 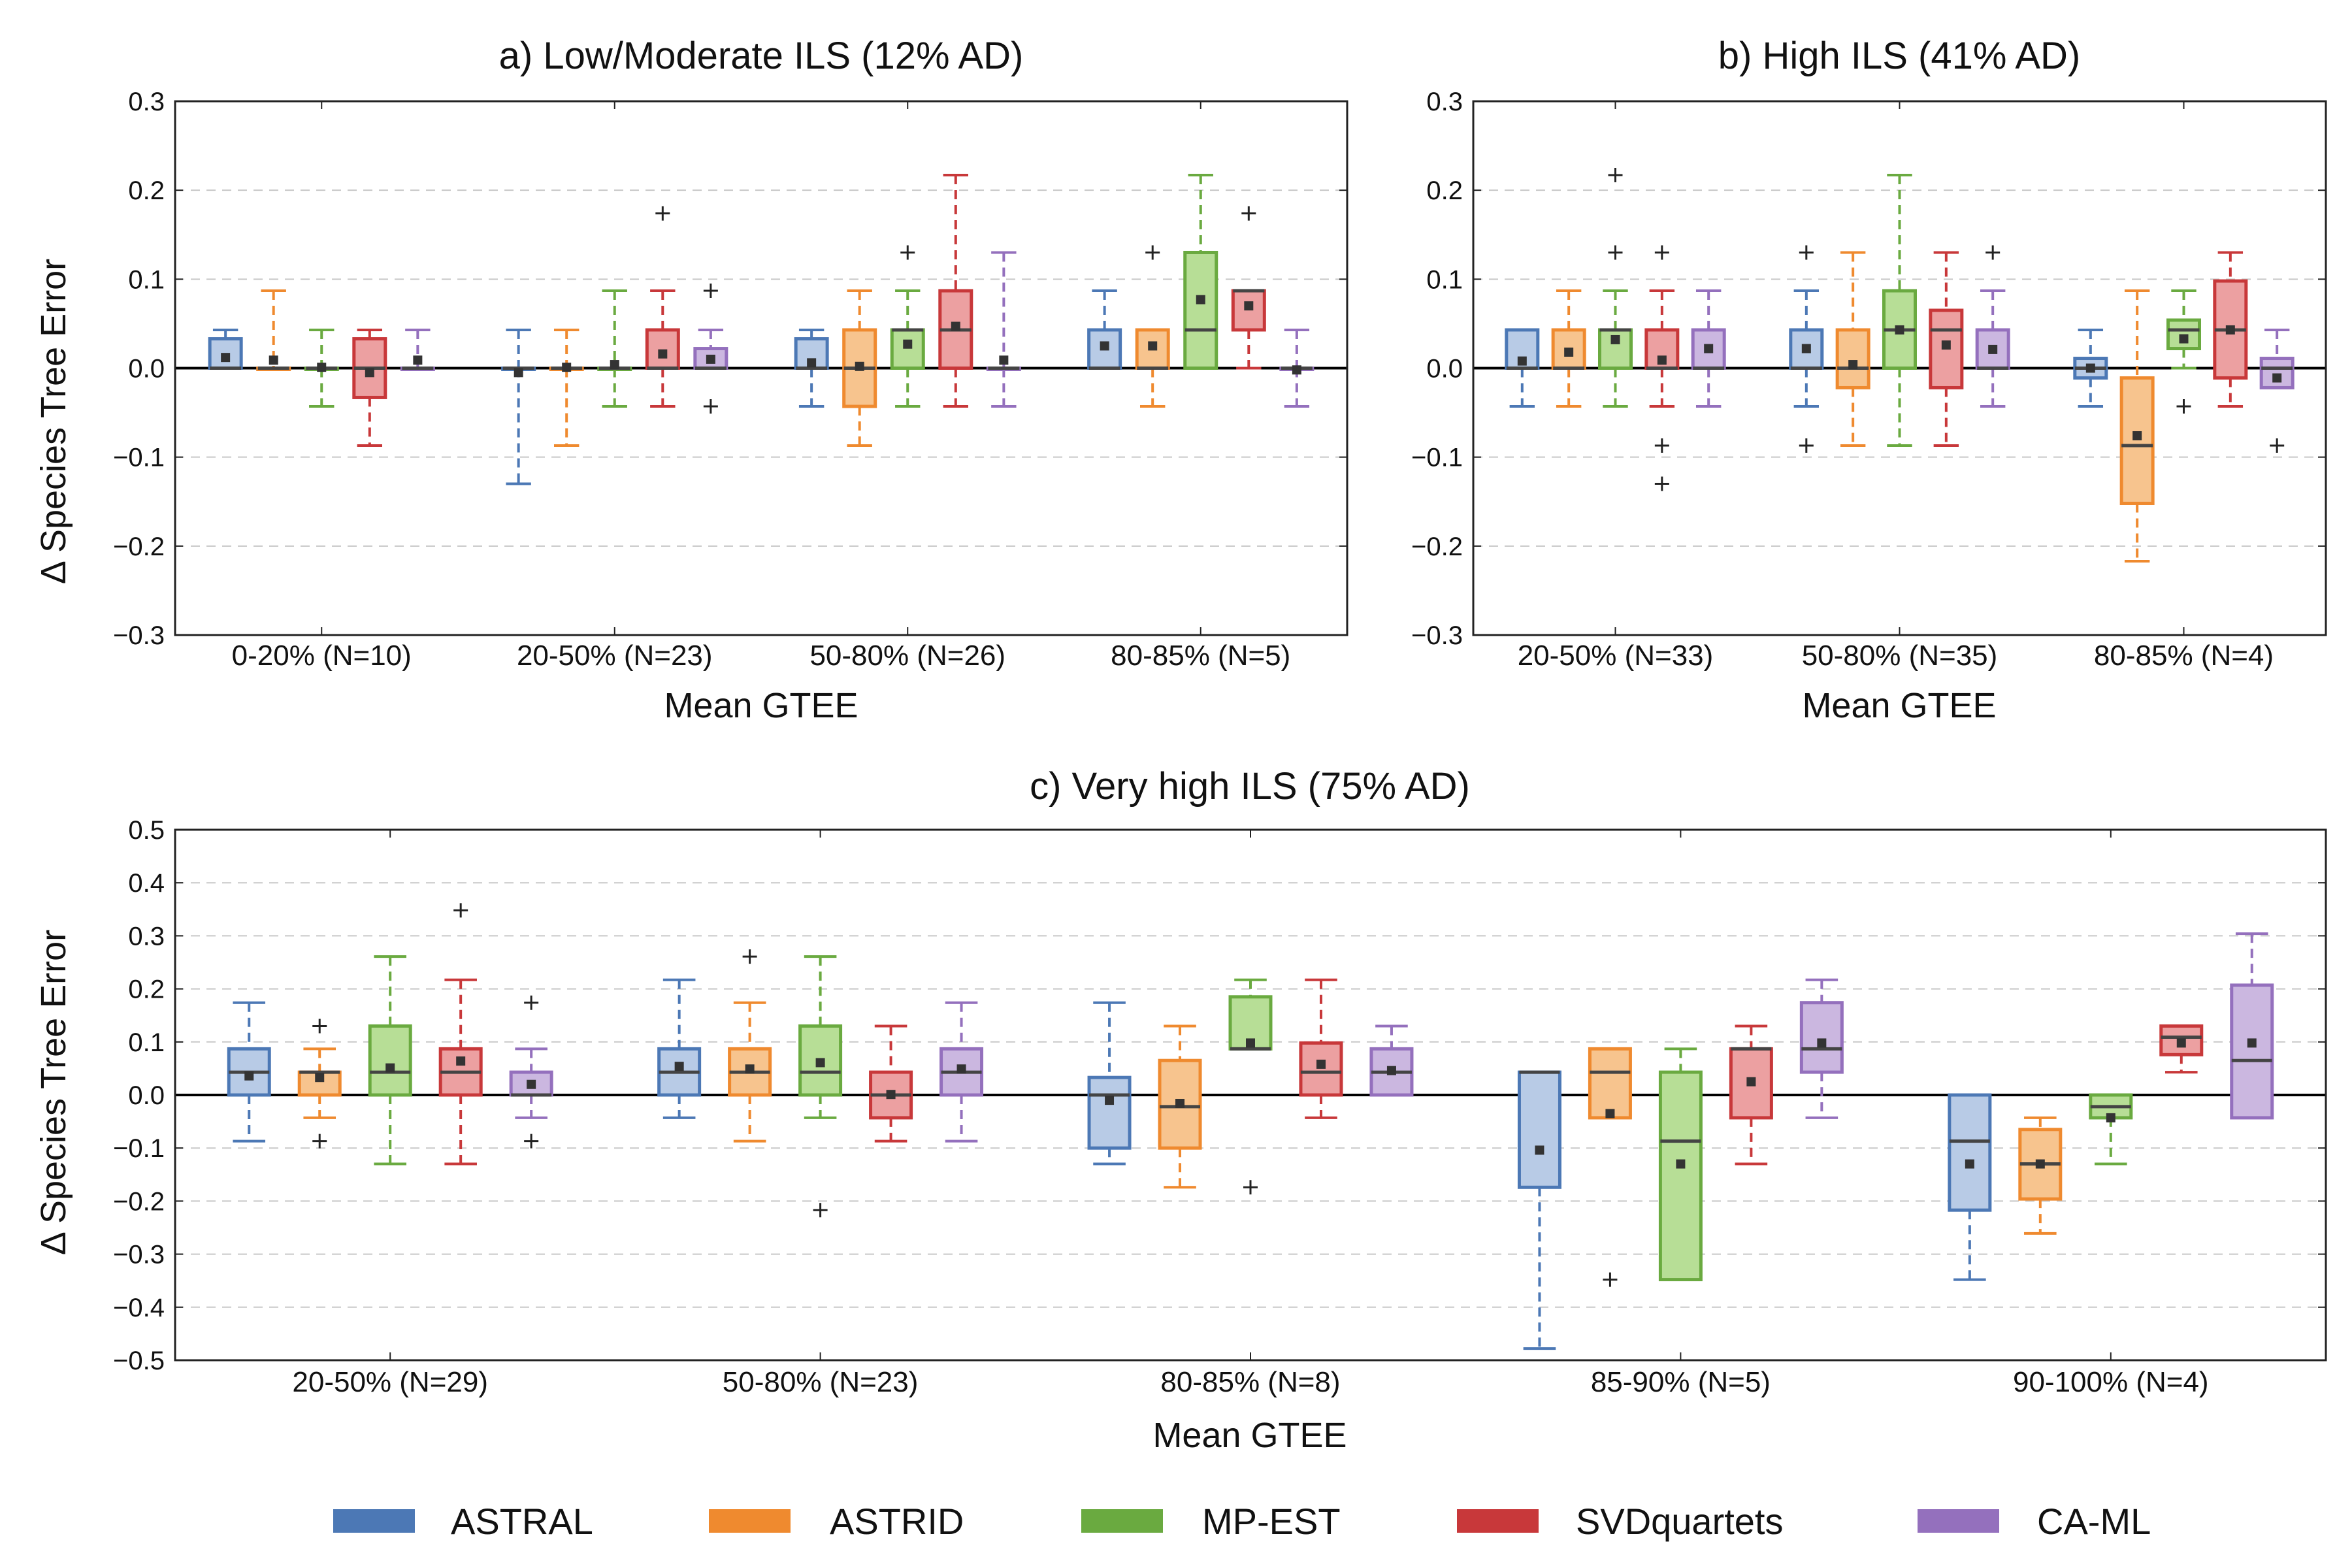 What do you see at coordinates (522, 1521) in the screenshot?
I see `legend-label-astral: ASTRAL` at bounding box center [522, 1521].